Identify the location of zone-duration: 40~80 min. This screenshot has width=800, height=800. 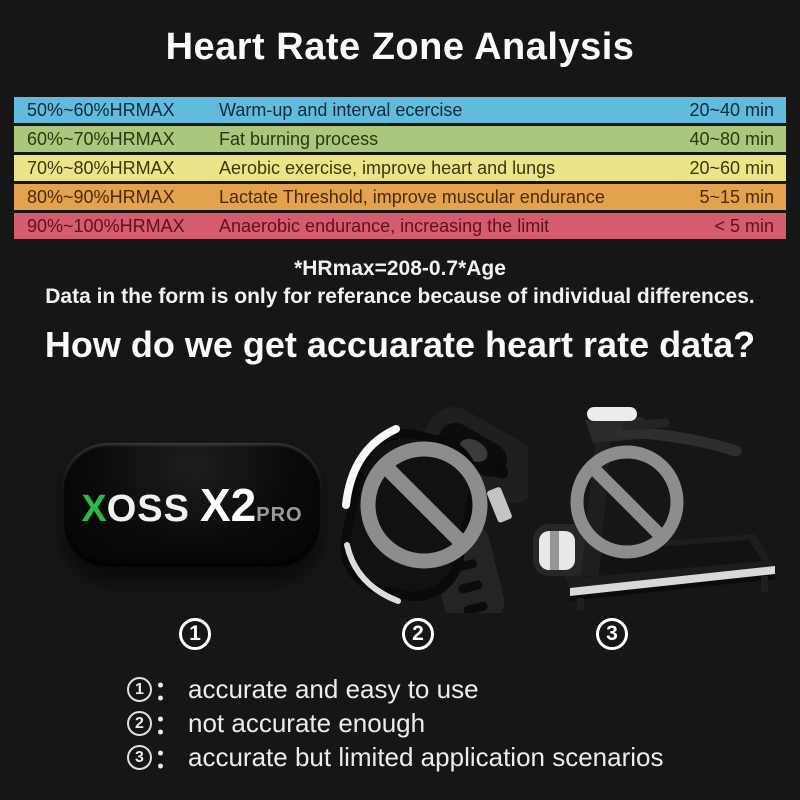
(731, 138).